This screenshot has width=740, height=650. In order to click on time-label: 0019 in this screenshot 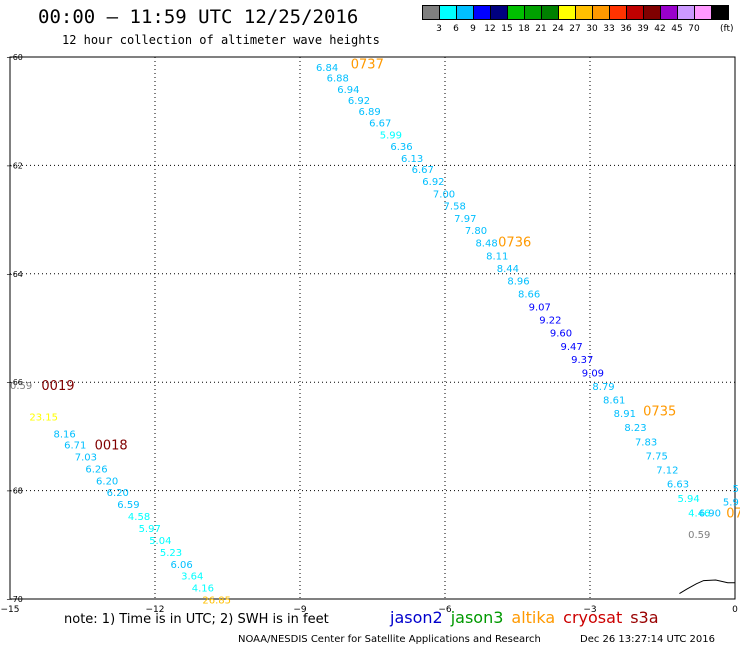, I will do `click(57, 386)`.